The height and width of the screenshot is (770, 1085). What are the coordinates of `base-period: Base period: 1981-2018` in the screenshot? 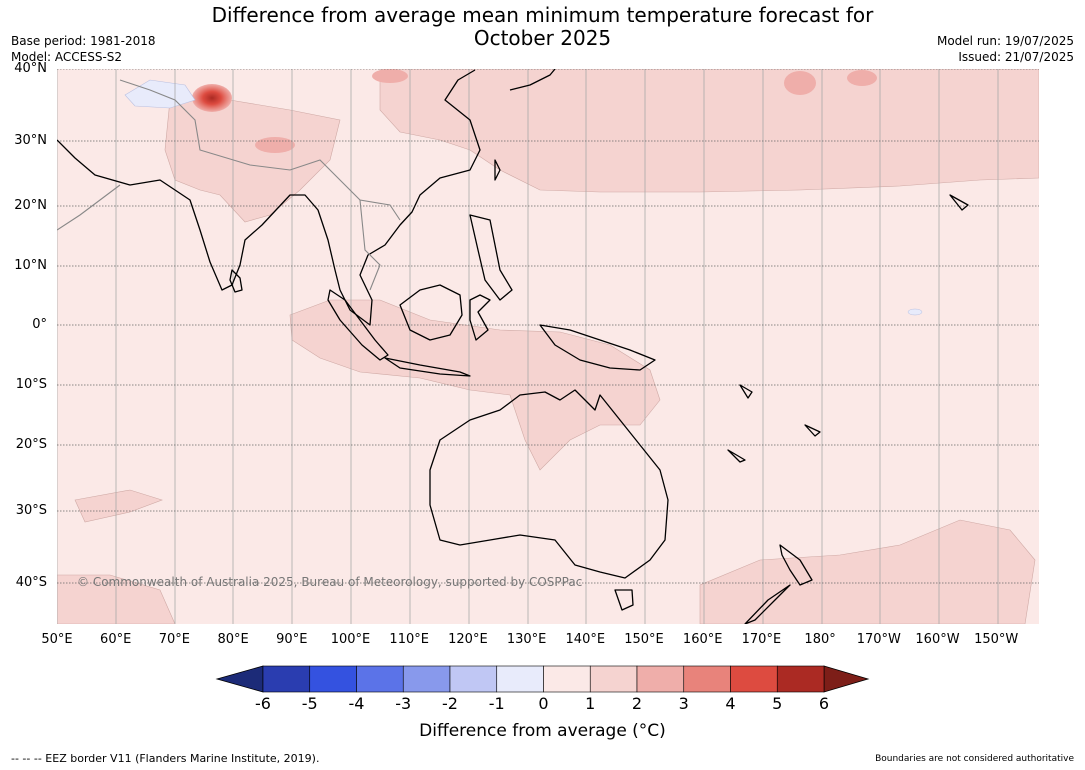 It's located at (83, 41).